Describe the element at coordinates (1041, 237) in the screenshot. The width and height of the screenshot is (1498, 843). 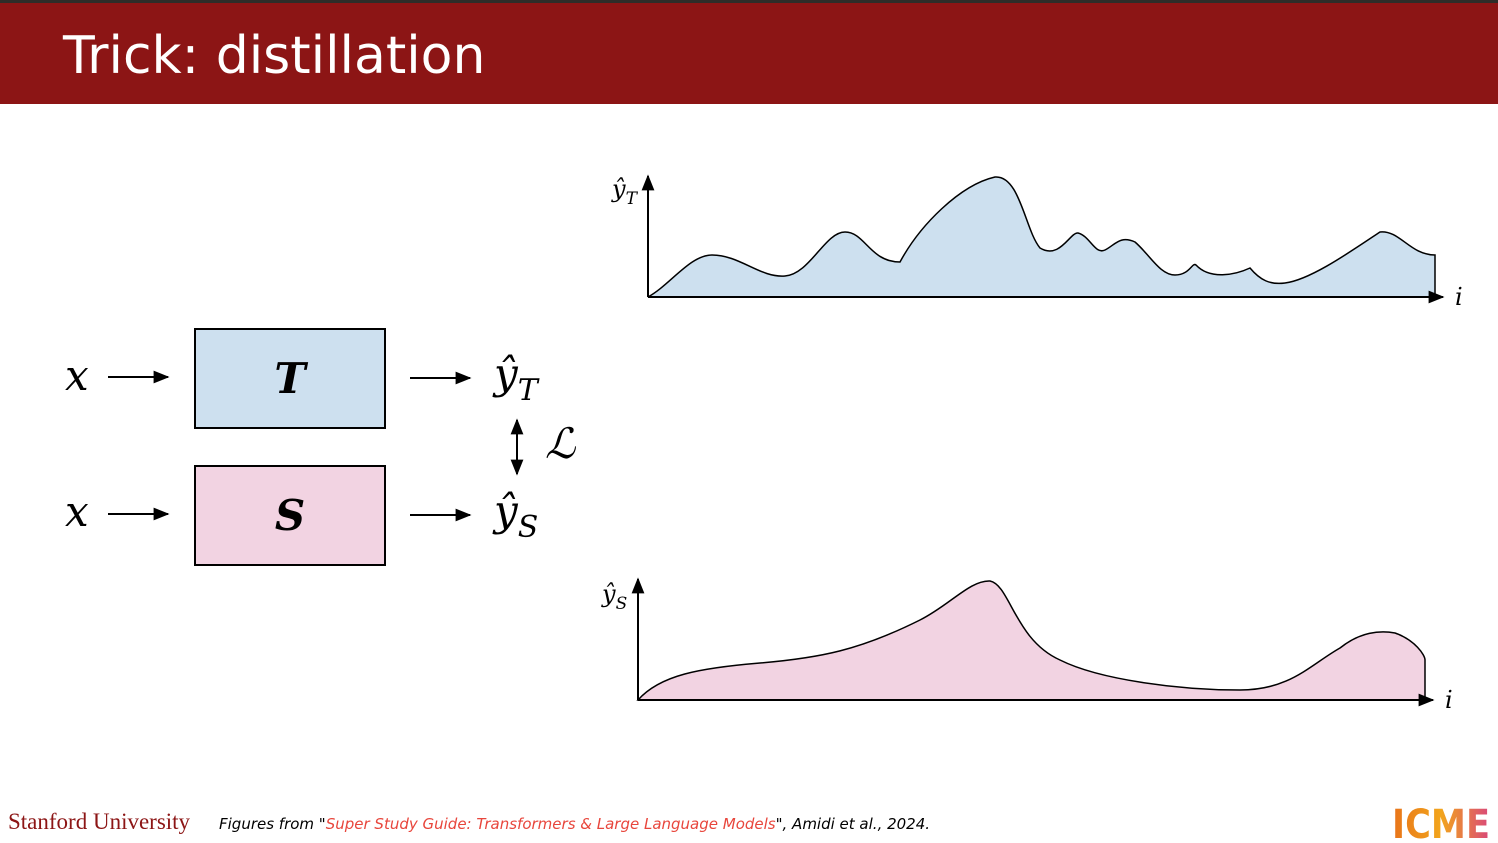
I see `teacher-curve` at that location.